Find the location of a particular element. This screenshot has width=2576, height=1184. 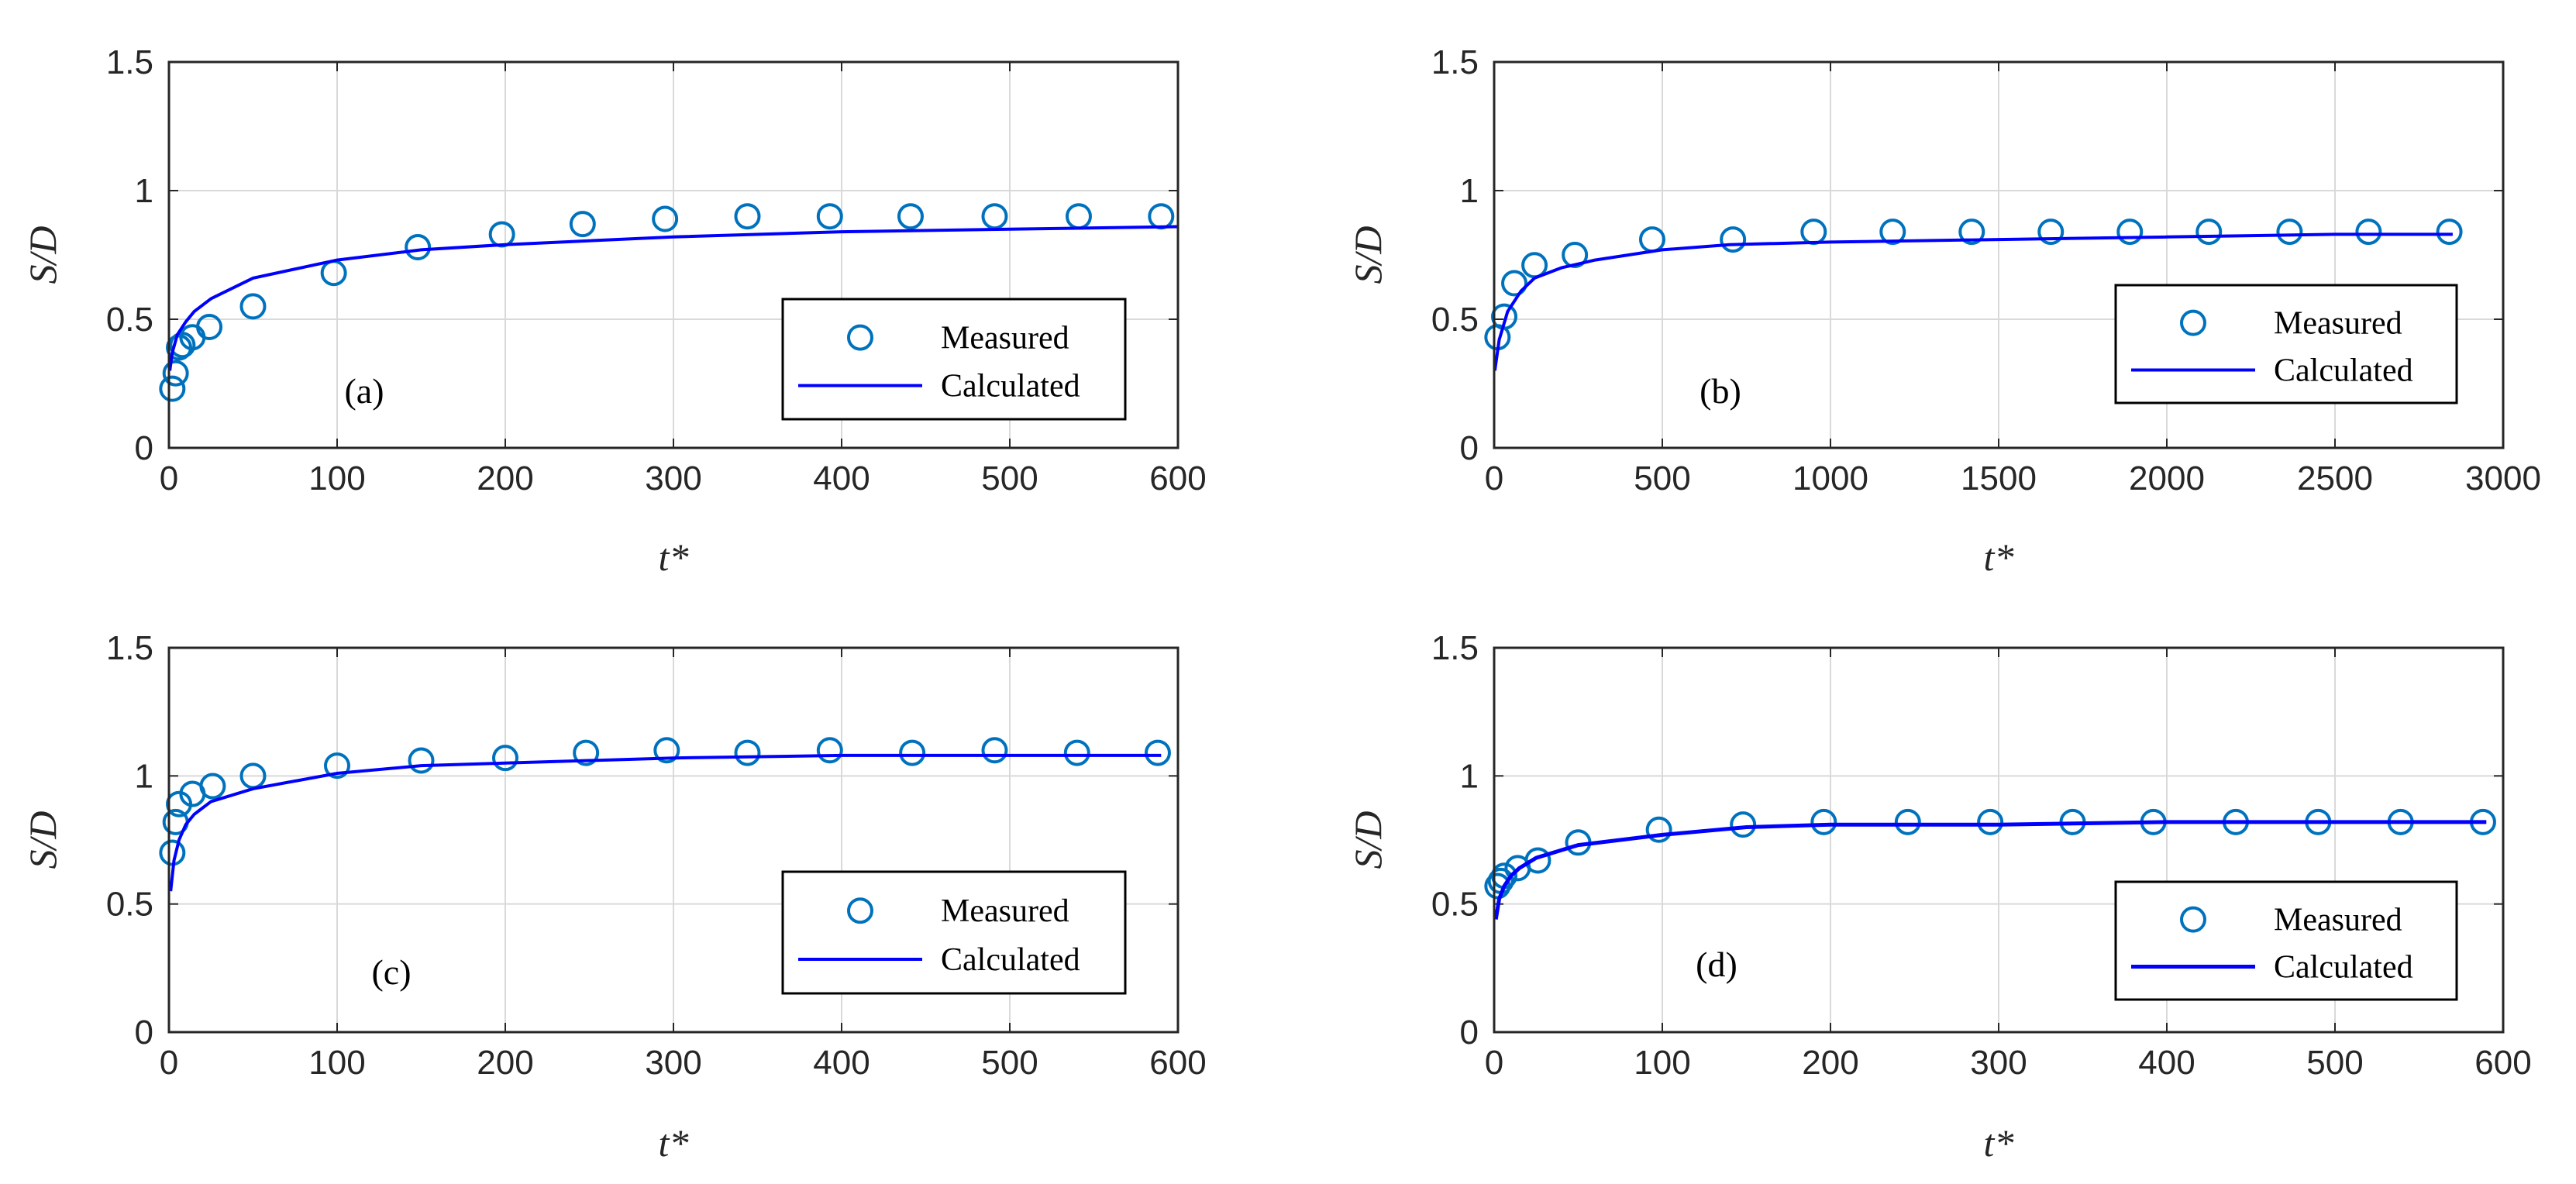

panel-label: (d) is located at coordinates (1716, 965).